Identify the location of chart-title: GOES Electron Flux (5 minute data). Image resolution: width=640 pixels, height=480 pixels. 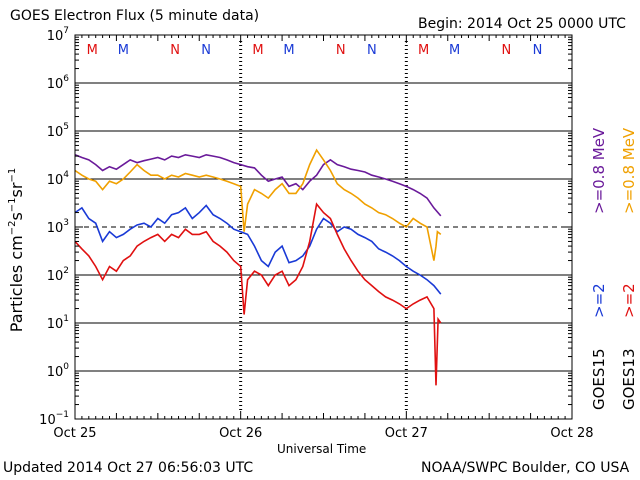
(135, 16).